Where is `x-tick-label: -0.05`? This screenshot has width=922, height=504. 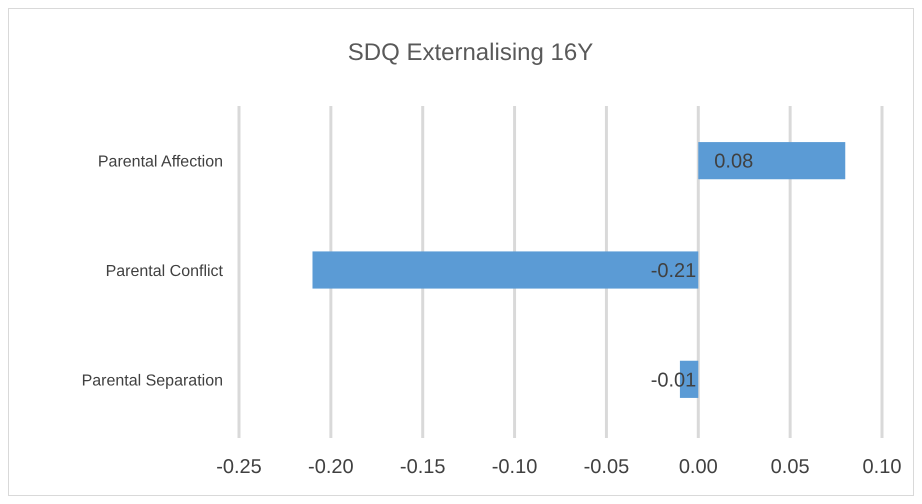 x-tick-label: -0.05 is located at coordinates (607, 467).